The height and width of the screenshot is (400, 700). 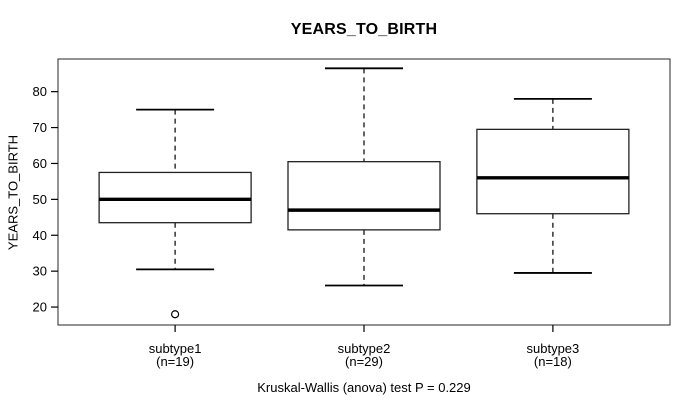 I want to click on kruskal-wallis-annotation: Kruskal-Wallis (anova) test P = 0.229, so click(x=364, y=387).